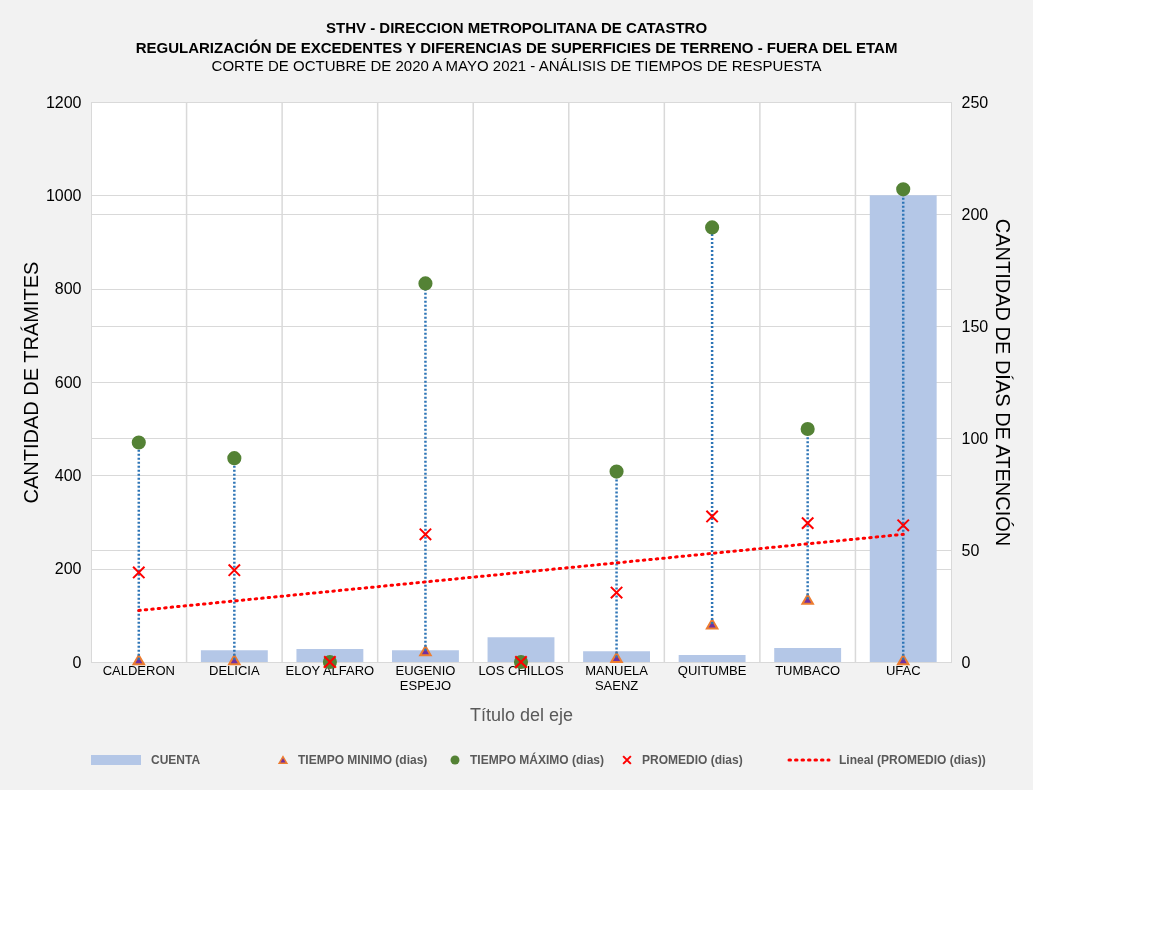 Image resolution: width=1167 pixels, height=938 pixels. Describe the element at coordinates (425, 677) in the screenshot. I see `x-tick-label: EUGENIO ESPEJO` at that location.